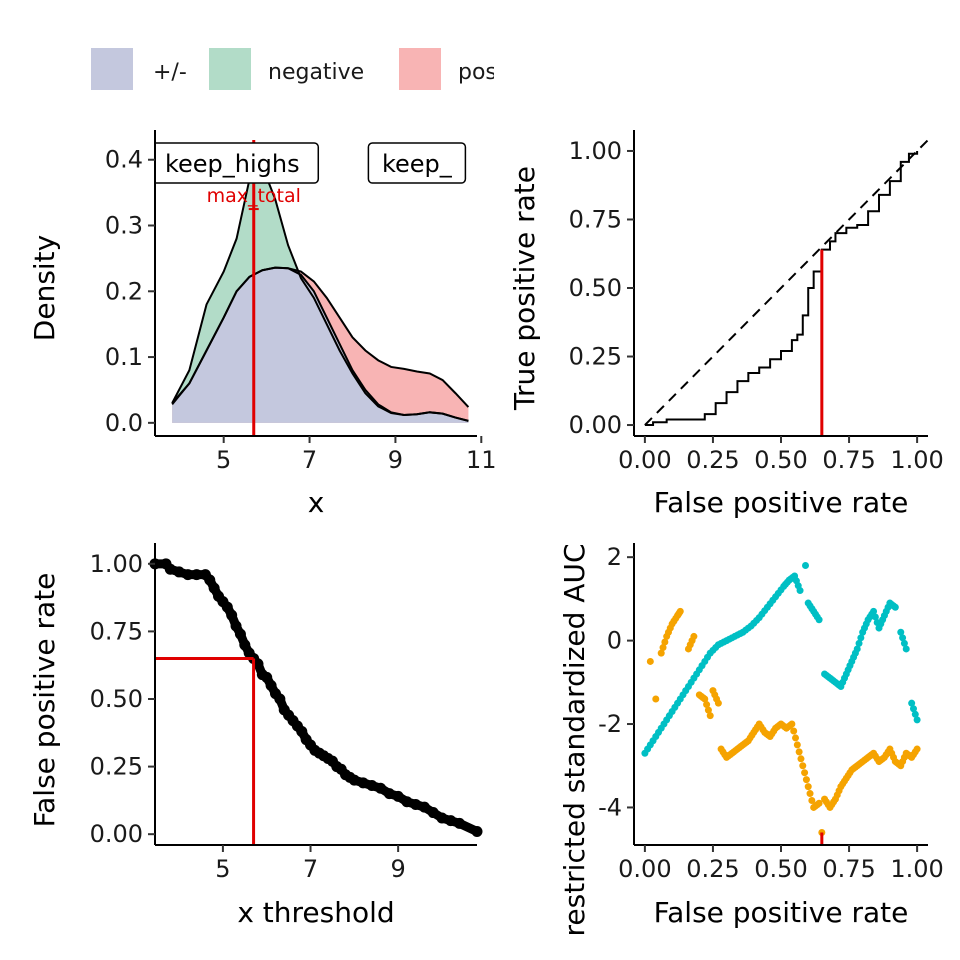  Describe the element at coordinates (848, 869) in the screenshot. I see `auc-x-tick-label: 0.75` at that location.